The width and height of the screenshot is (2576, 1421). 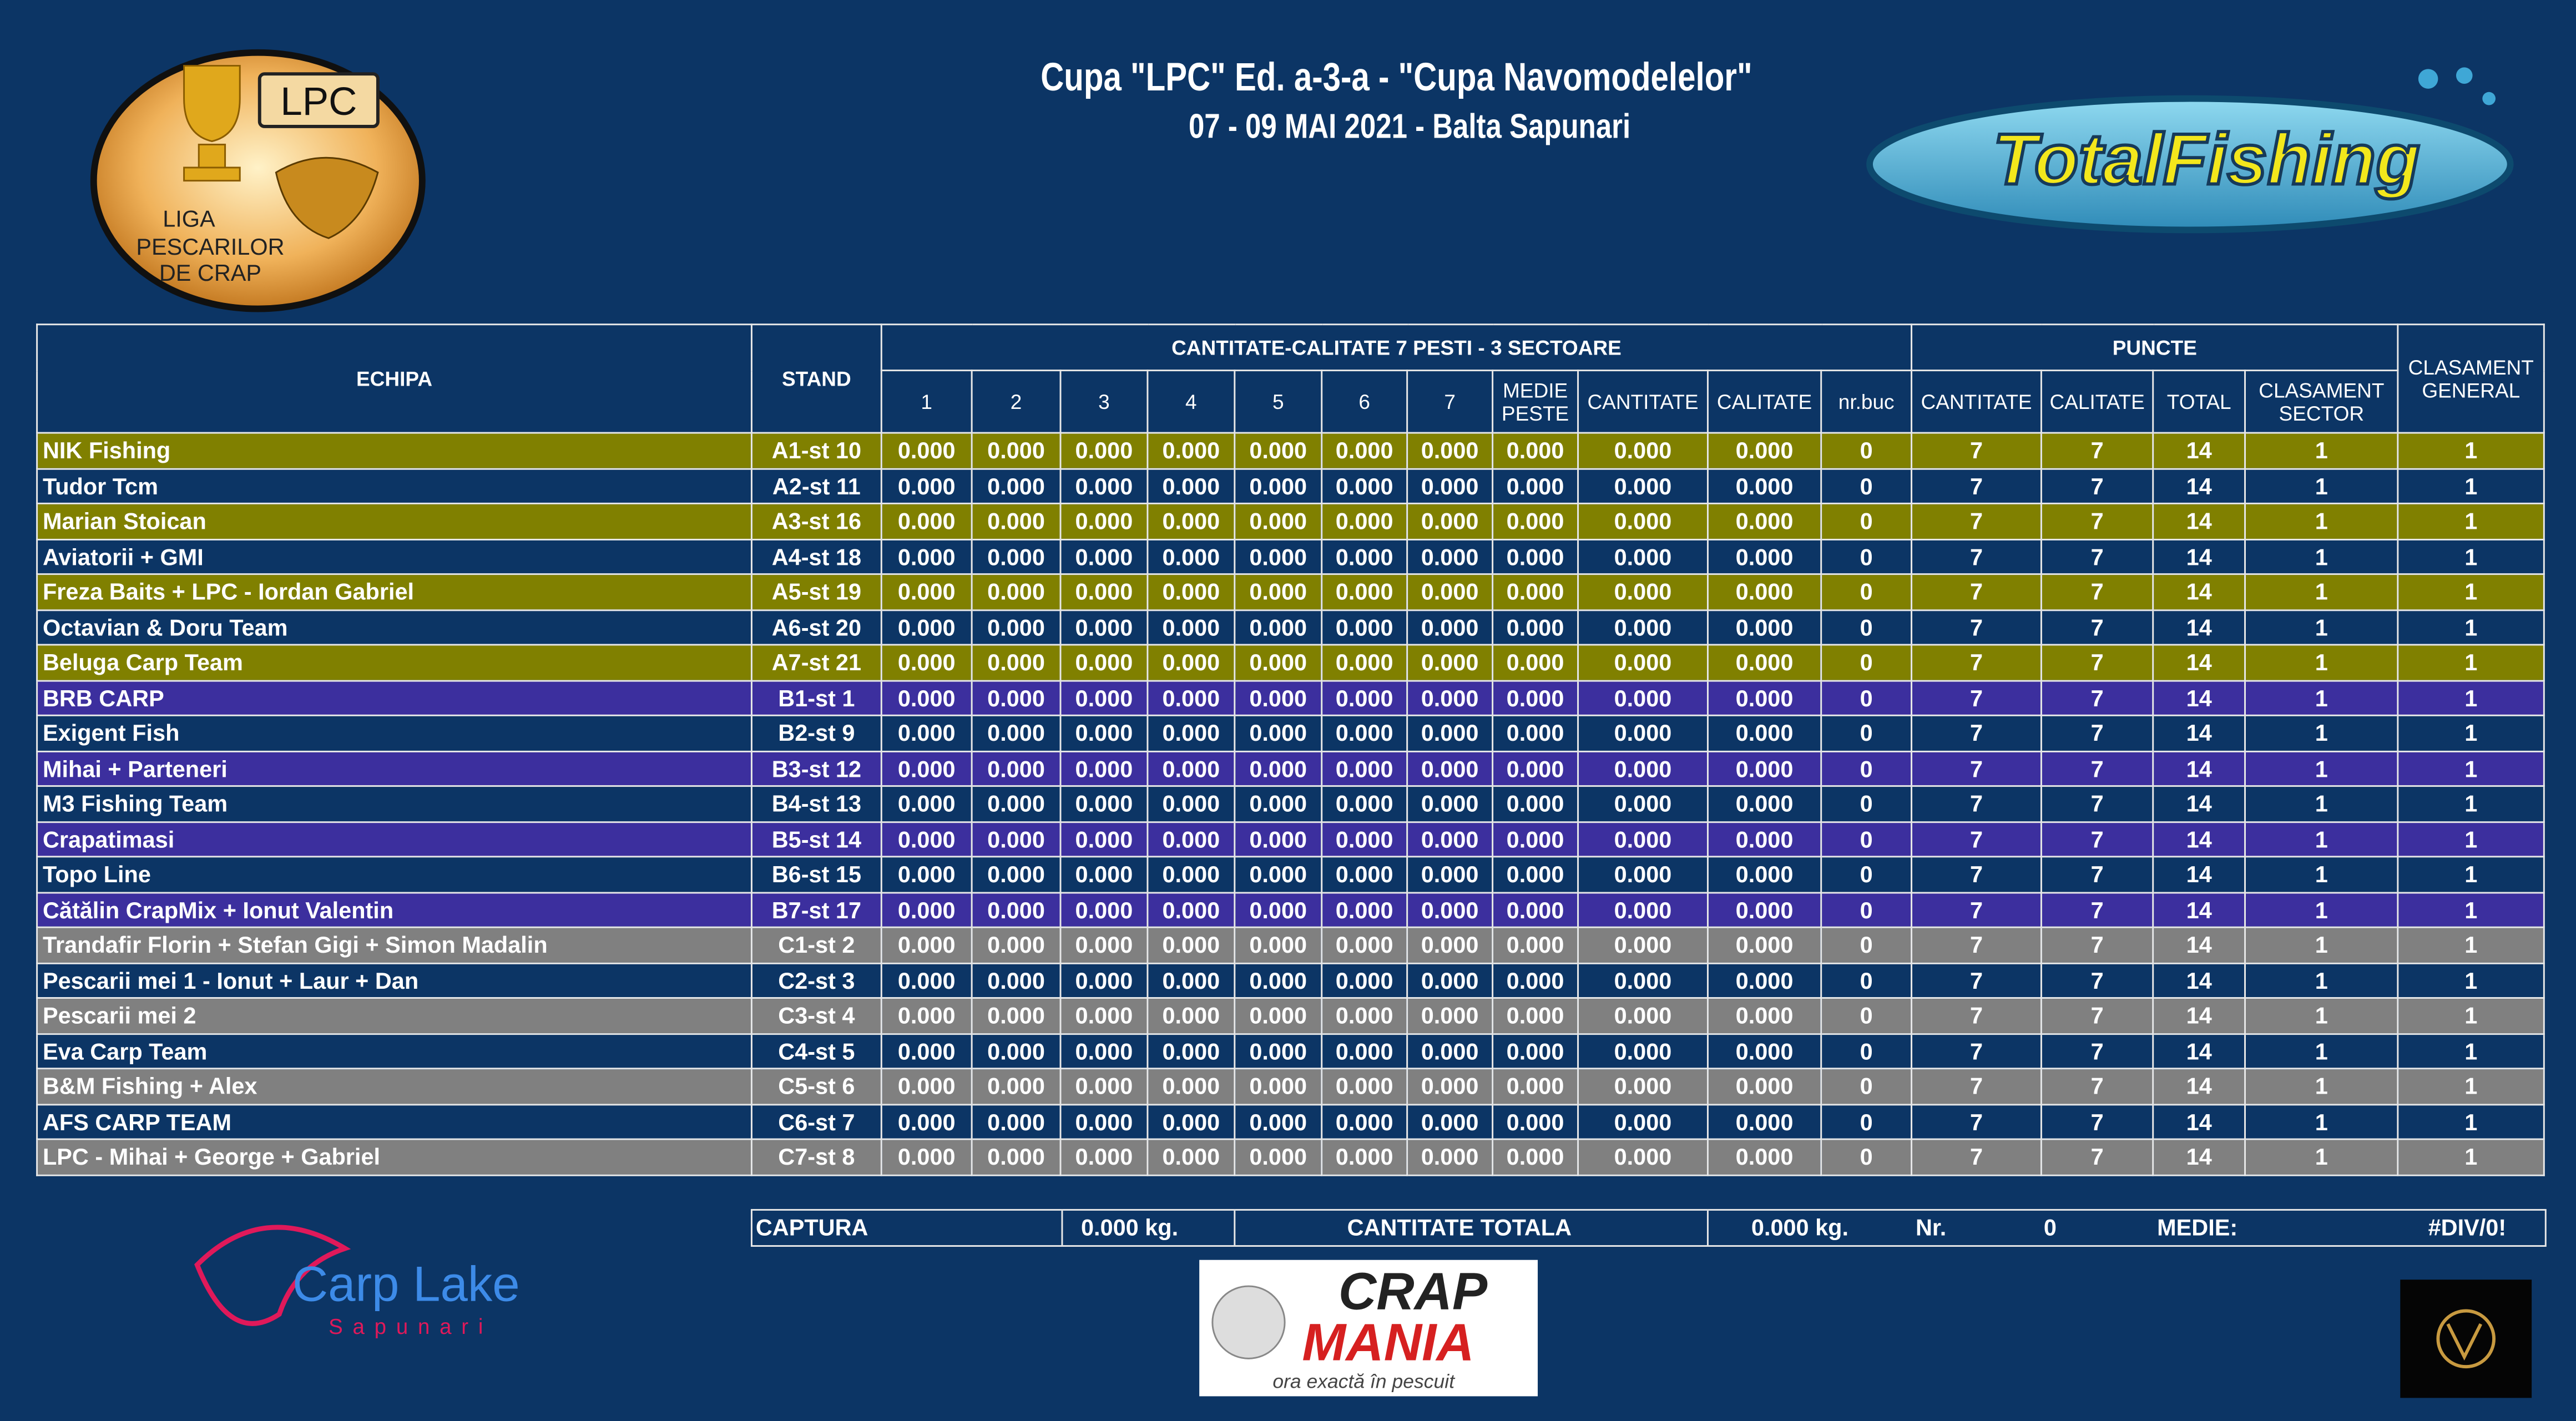 I want to click on cell: B2-st 9, so click(x=816, y=733).